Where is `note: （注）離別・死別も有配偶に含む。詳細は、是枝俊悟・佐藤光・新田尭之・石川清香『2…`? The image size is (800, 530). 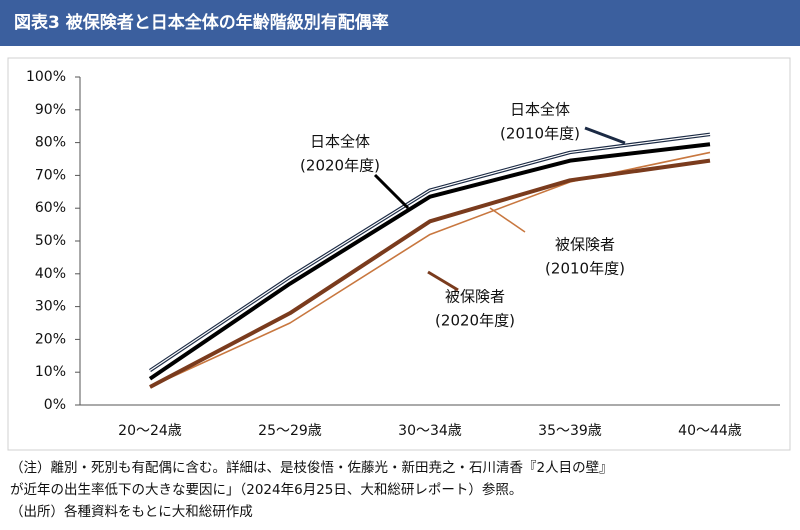 note: （注）離別・死別も有配偶に含む。詳細は、是枝俊悟・佐藤光・新田尭之・石川清香『2… is located at coordinates (311, 468).